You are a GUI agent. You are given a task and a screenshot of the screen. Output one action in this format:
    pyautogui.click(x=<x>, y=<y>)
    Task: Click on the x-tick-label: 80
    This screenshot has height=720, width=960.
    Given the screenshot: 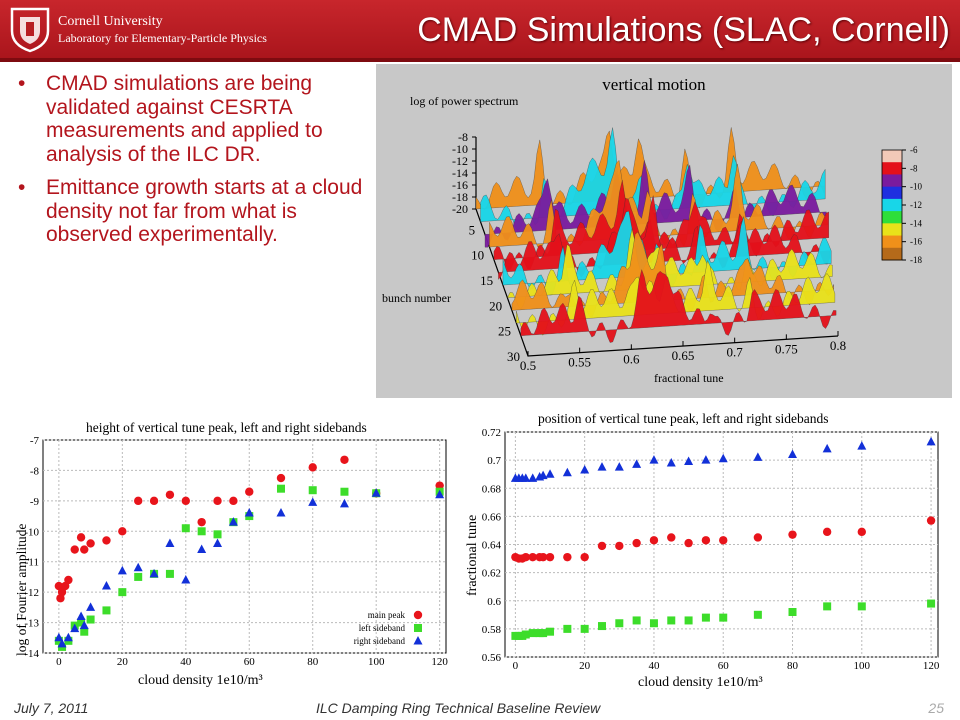 What is the action you would take?
    pyautogui.click(x=313, y=662)
    